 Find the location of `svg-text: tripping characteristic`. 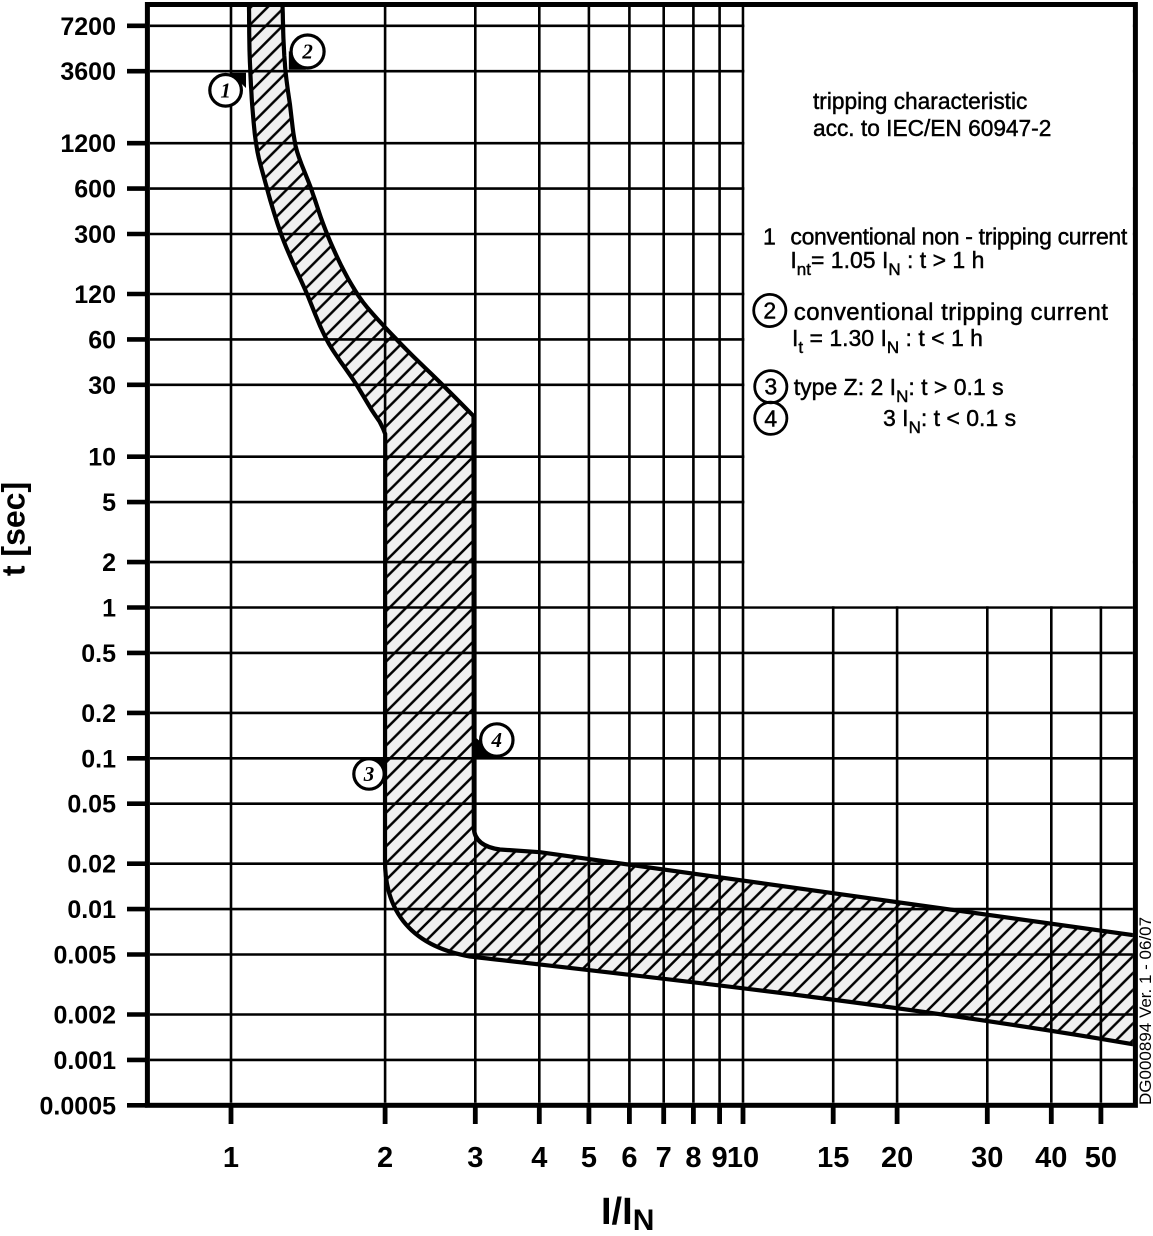

svg-text: tripping characteristic is located at coordinates (920, 101).